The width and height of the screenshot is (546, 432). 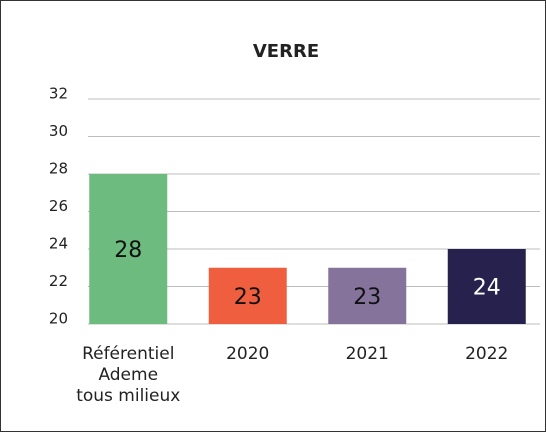 I want to click on x-tick-label: 2020, so click(x=248, y=354).